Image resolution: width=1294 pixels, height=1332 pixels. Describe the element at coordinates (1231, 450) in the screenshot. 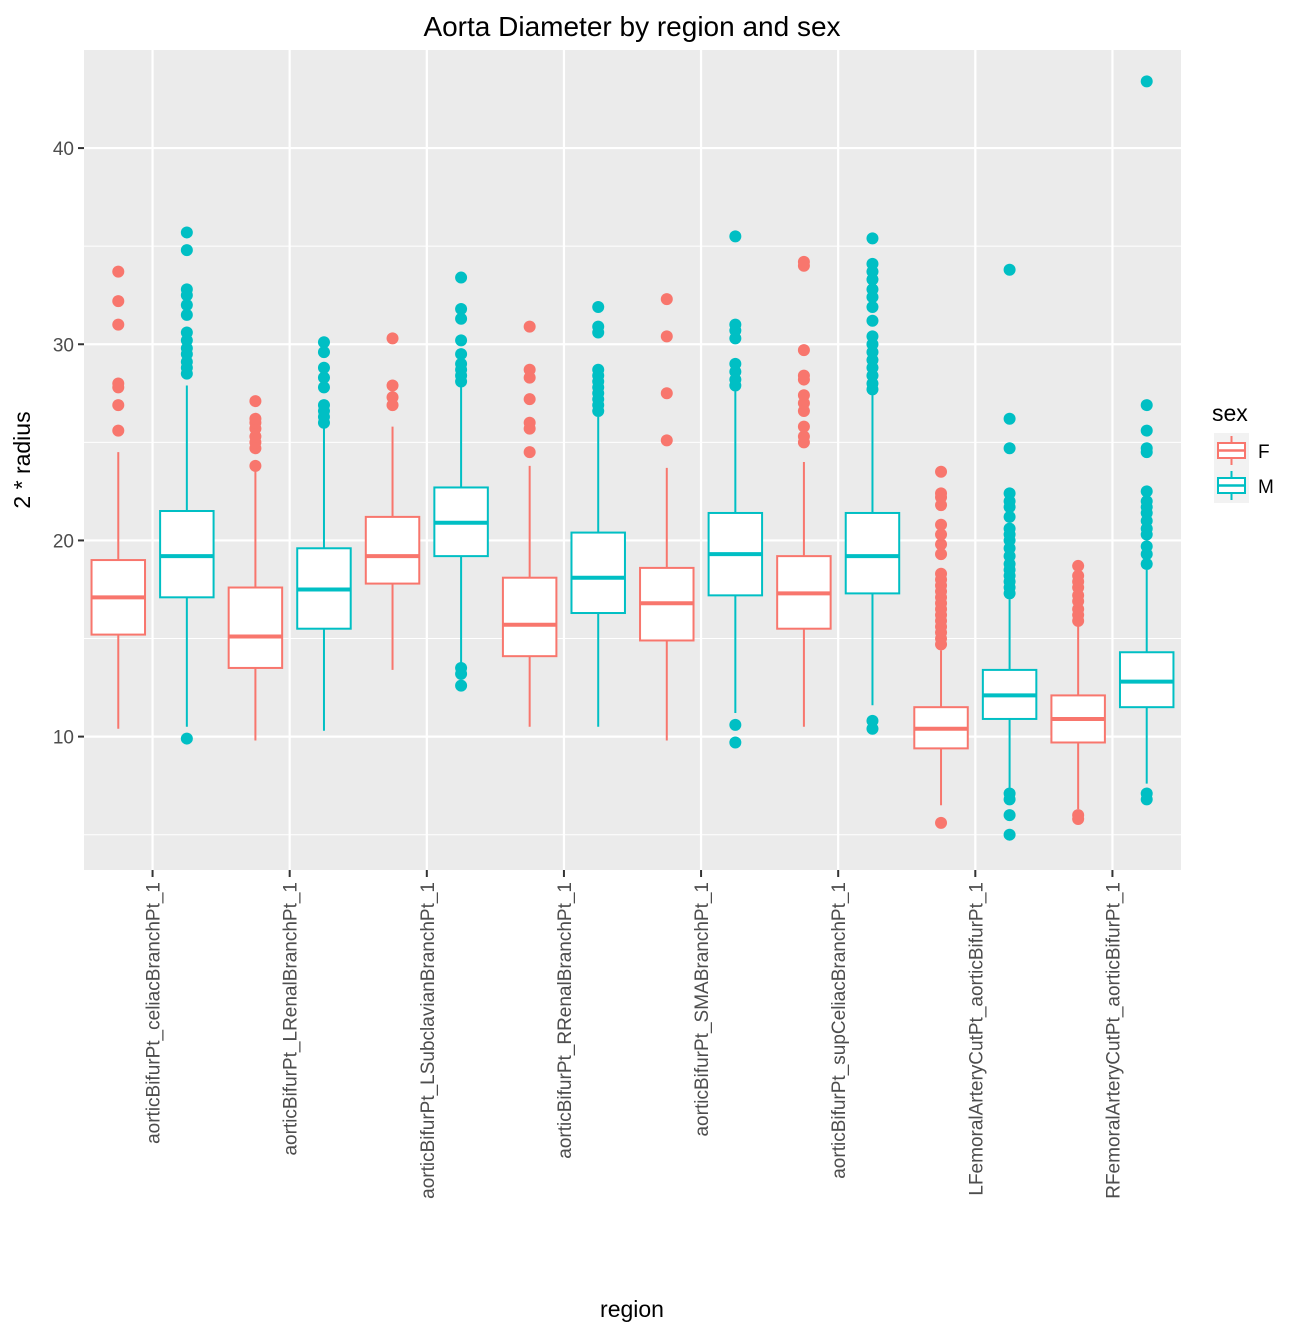

I see `legend-key-F` at that location.